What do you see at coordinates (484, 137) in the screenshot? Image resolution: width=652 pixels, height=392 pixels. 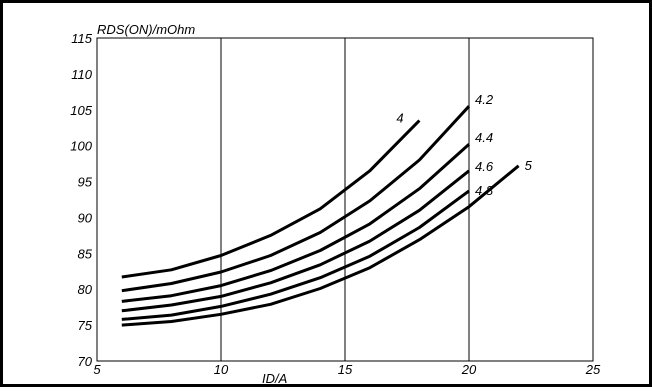 I see `series-label: 4.4` at bounding box center [484, 137].